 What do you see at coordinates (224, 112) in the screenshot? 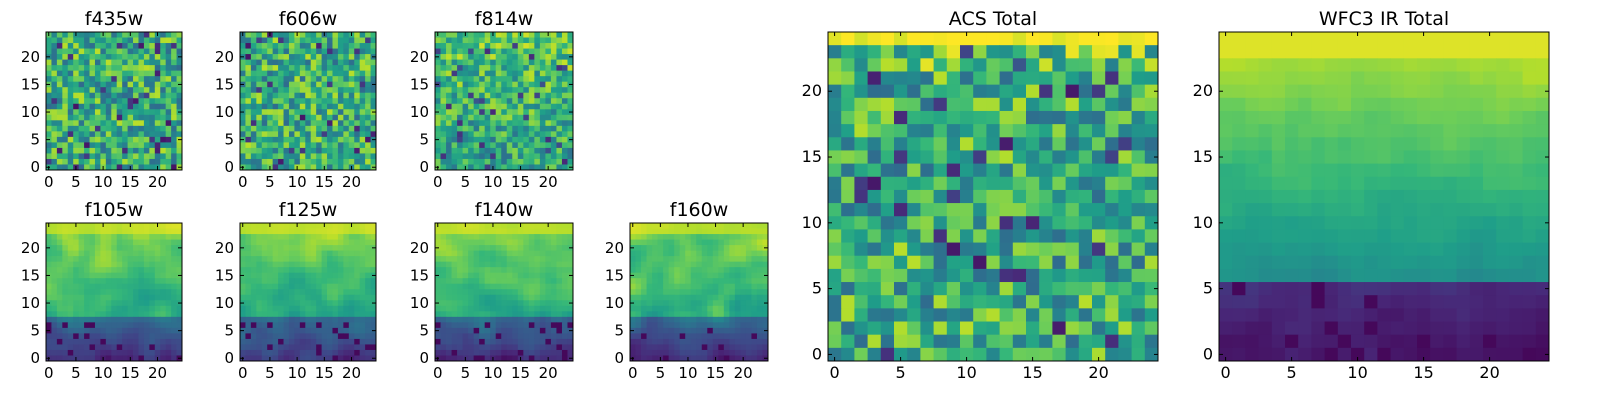
I see `y-tick-label: 10` at bounding box center [224, 112].